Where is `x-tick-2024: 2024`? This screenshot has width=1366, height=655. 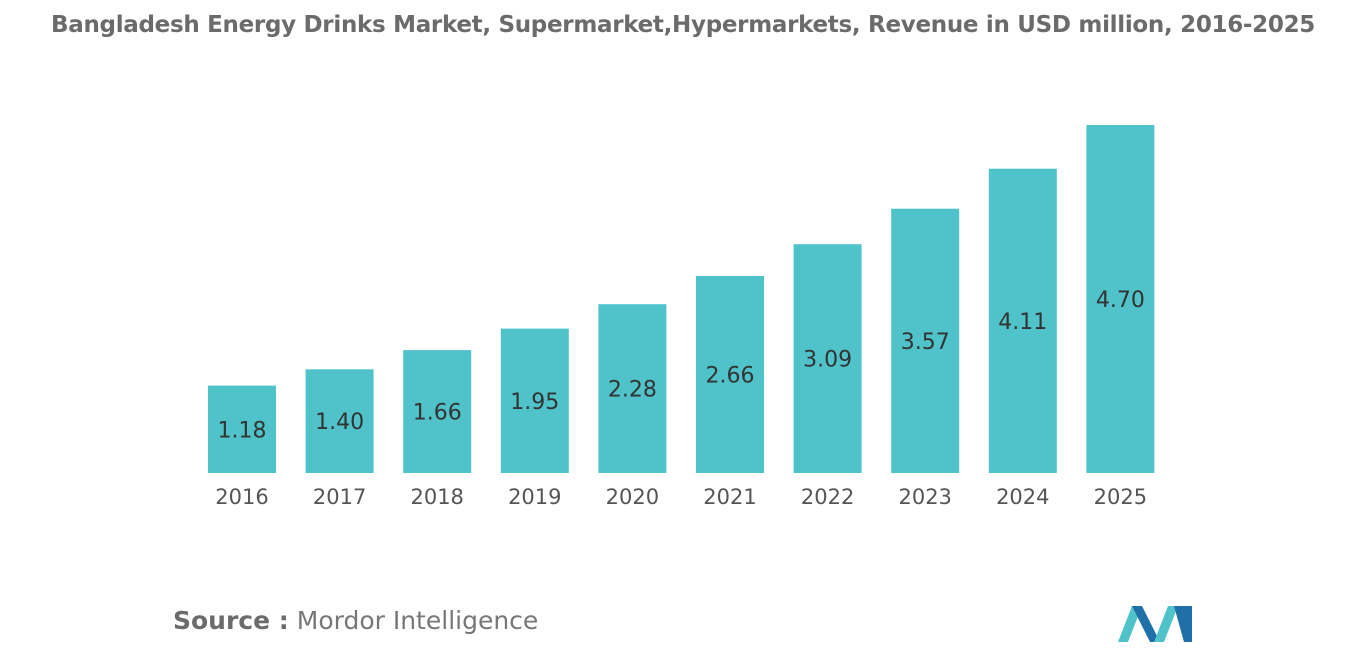
x-tick-2024: 2024 is located at coordinates (1022, 497).